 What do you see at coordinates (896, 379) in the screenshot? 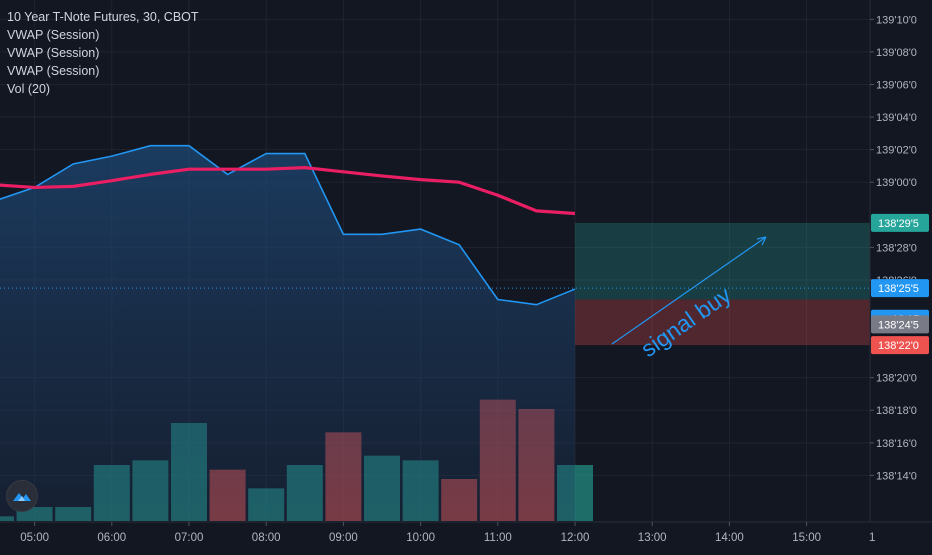
I see `price-tick-label: 138'20'0` at bounding box center [896, 379].